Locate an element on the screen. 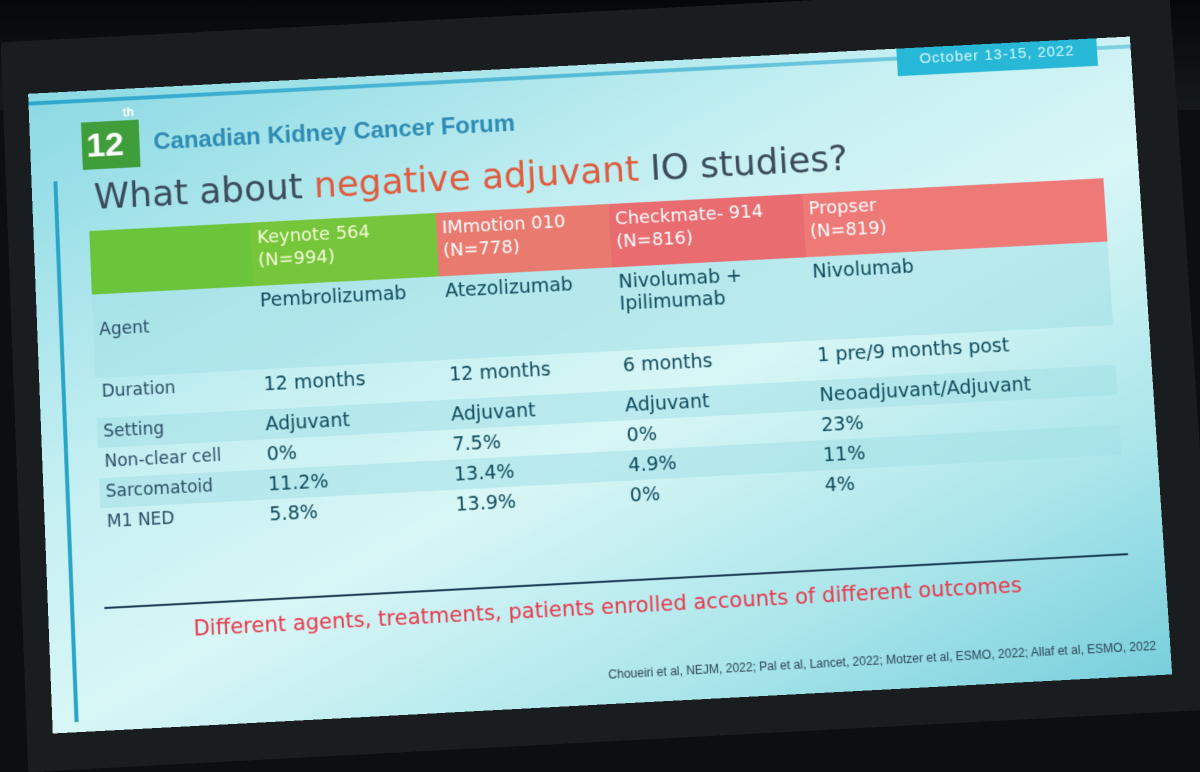  title-suffix: IO studies? is located at coordinates (743, 164).